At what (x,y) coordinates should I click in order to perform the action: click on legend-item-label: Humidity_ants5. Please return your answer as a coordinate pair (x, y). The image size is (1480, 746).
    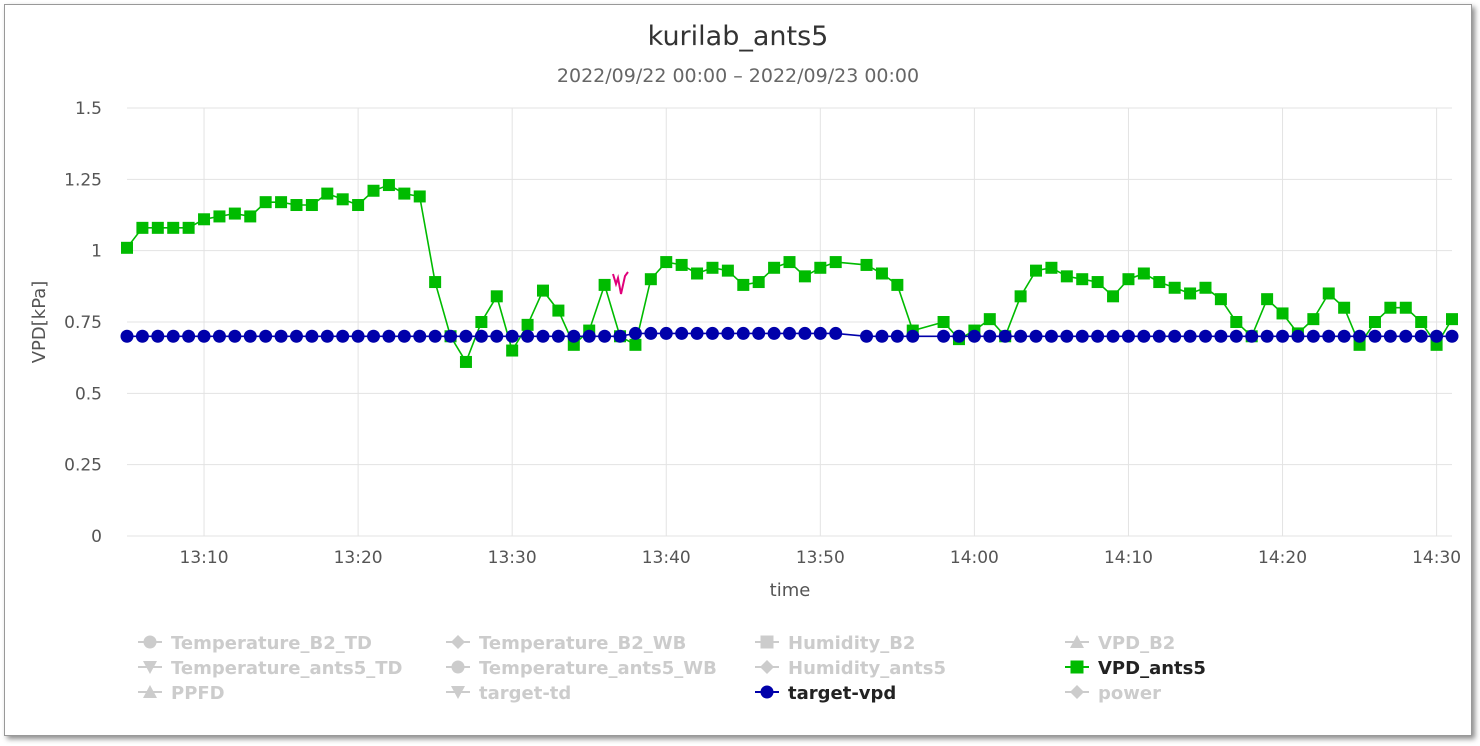
    Looking at the image, I should click on (867, 668).